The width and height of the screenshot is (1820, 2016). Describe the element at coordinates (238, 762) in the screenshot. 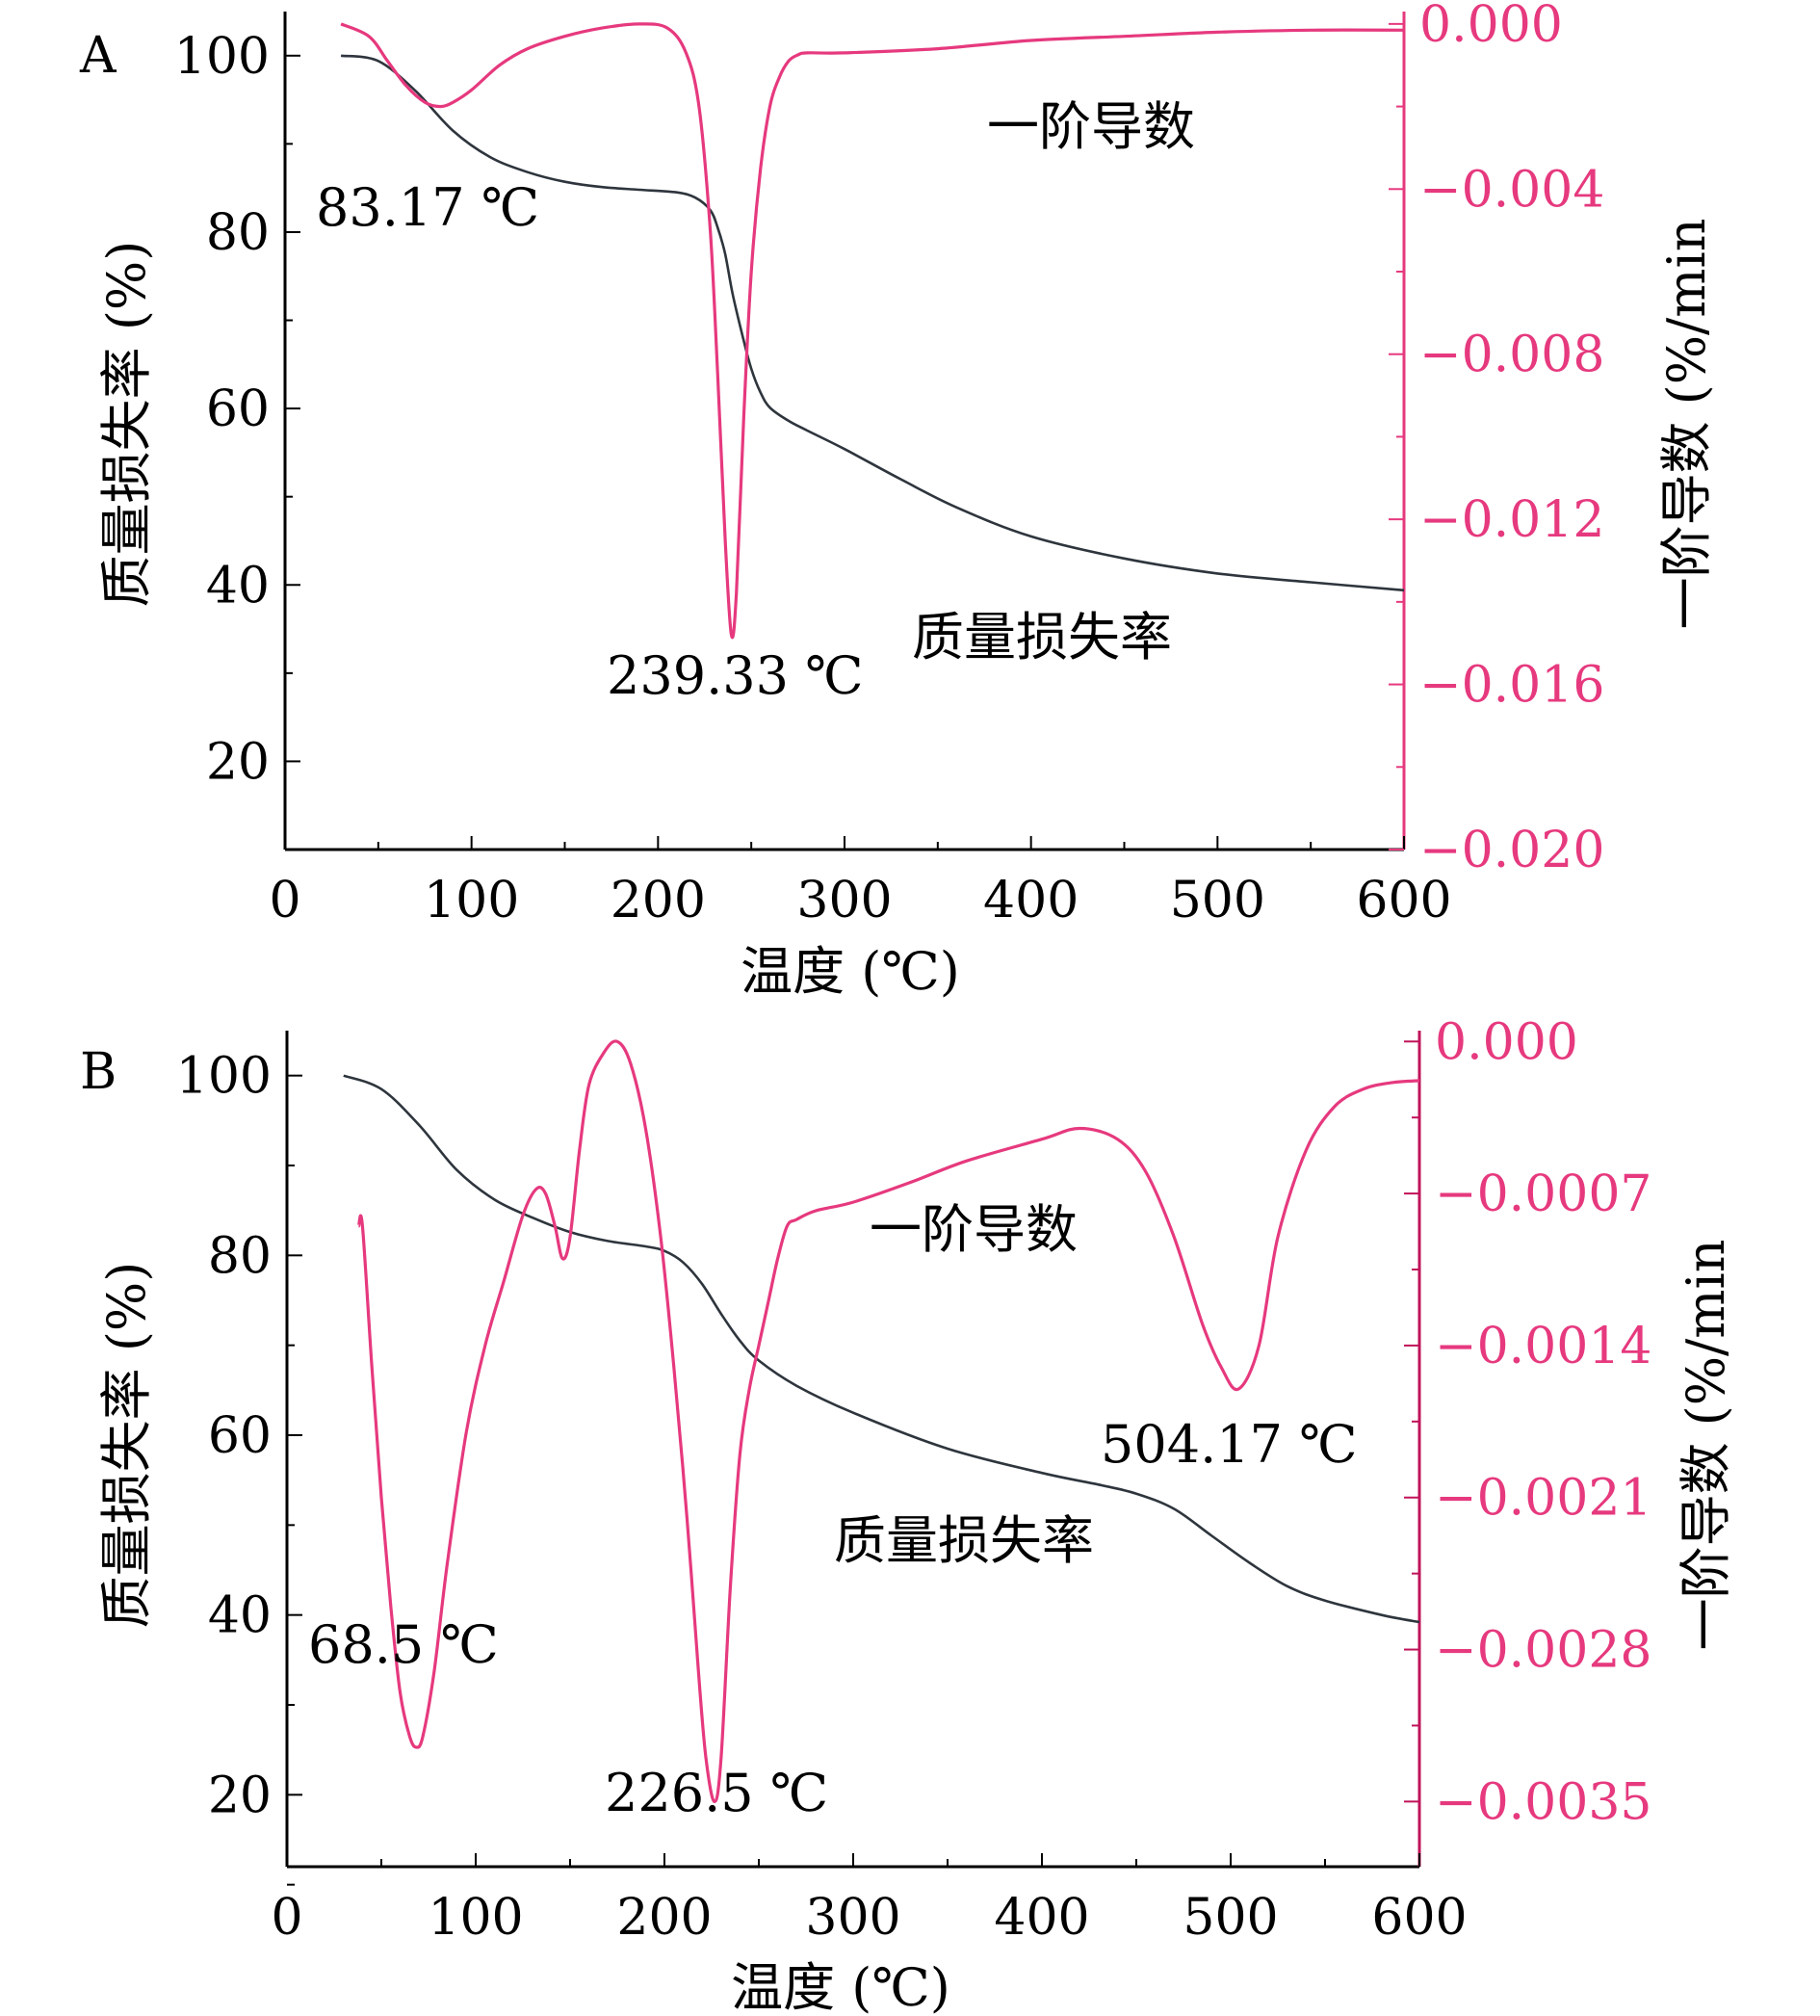

I see `panel-a-y-tick-label: 20` at that location.